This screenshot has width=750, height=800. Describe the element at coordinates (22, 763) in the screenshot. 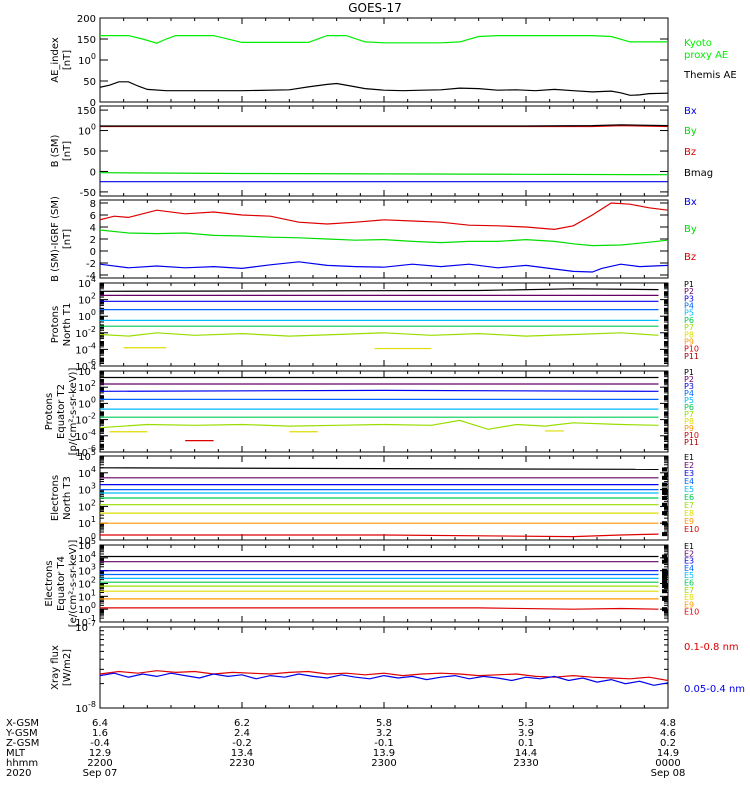

I see `x-axis-row-label: hhmm` at that location.